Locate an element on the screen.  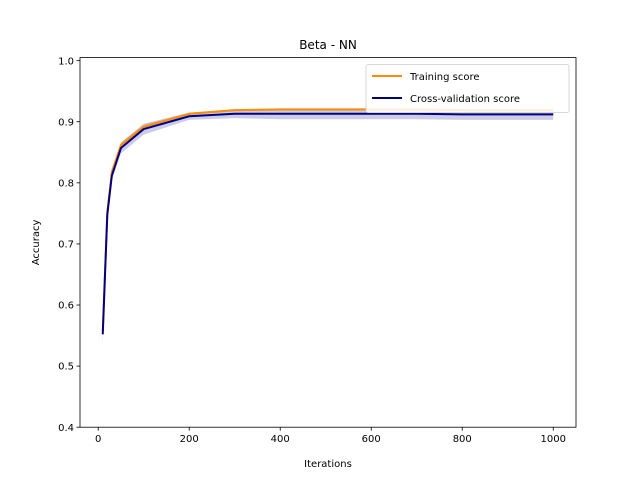
y-tick-label: 0.7 is located at coordinates (66, 245).